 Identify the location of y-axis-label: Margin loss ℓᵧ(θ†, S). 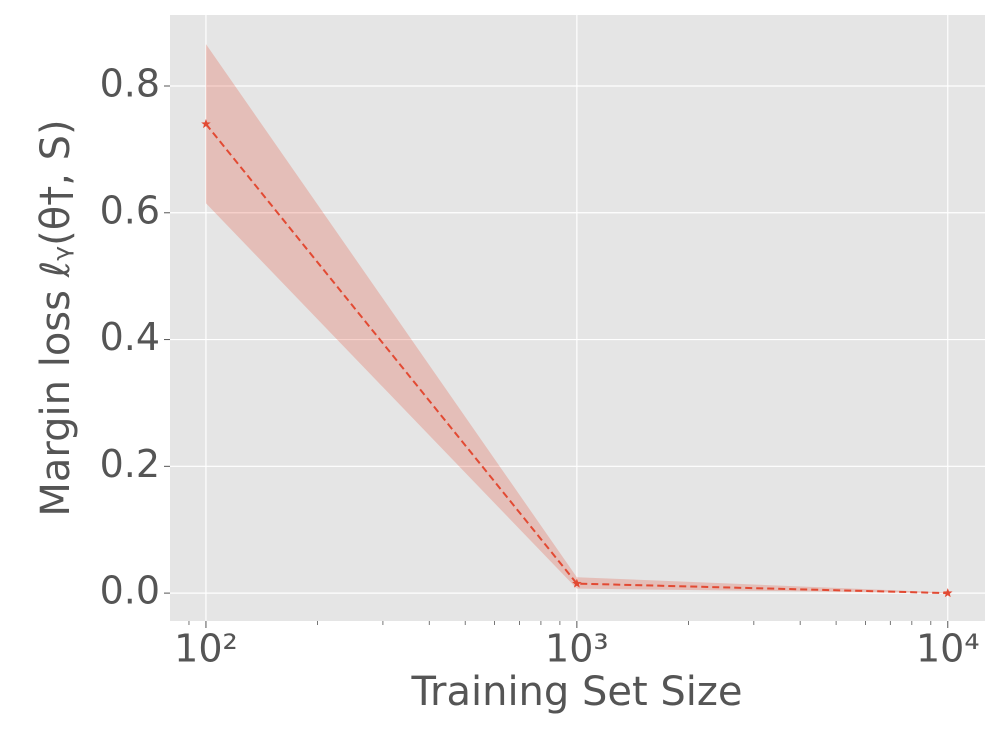
(56, 317).